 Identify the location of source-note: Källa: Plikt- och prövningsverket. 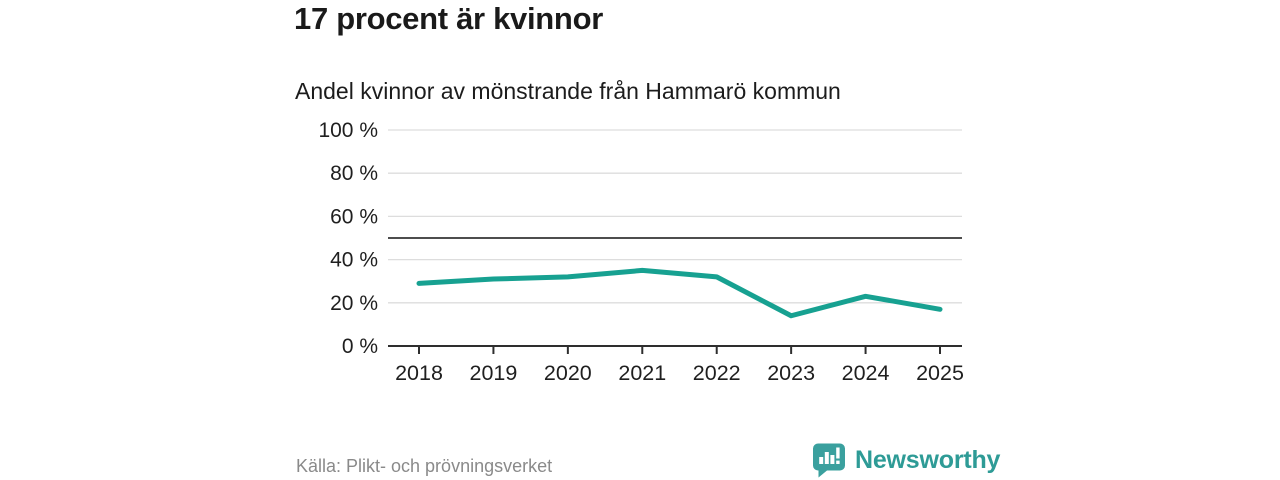
(424, 466).